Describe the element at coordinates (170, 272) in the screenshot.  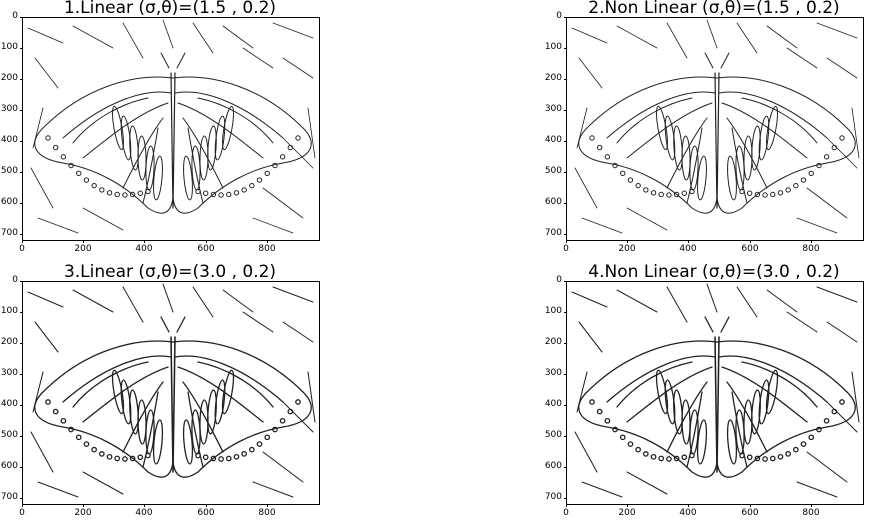
I see `subplot-title: 3.Linear (σ,θ)=(3.0 , 0.2)` at that location.